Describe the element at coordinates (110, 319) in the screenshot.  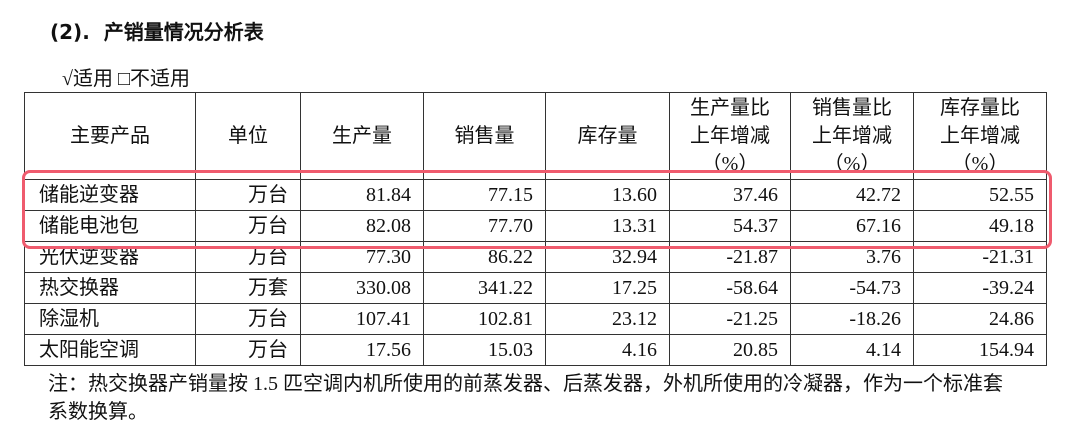
I see `table-cell: 除湿机` at that location.